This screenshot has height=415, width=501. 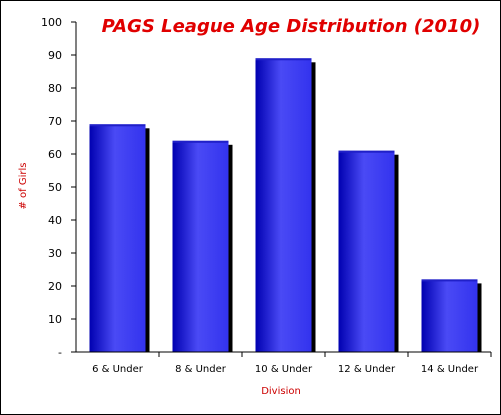 I want to click on y-tick-label: -, so click(x=60, y=352).